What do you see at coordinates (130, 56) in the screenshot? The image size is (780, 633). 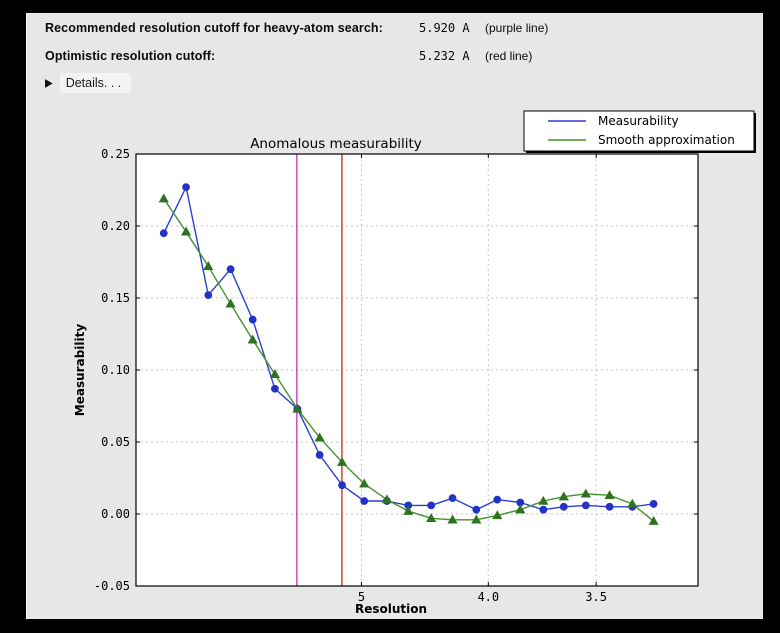 I see `optimistic-cutoff-label: Optimistic resolution cutoff:` at bounding box center [130, 56].